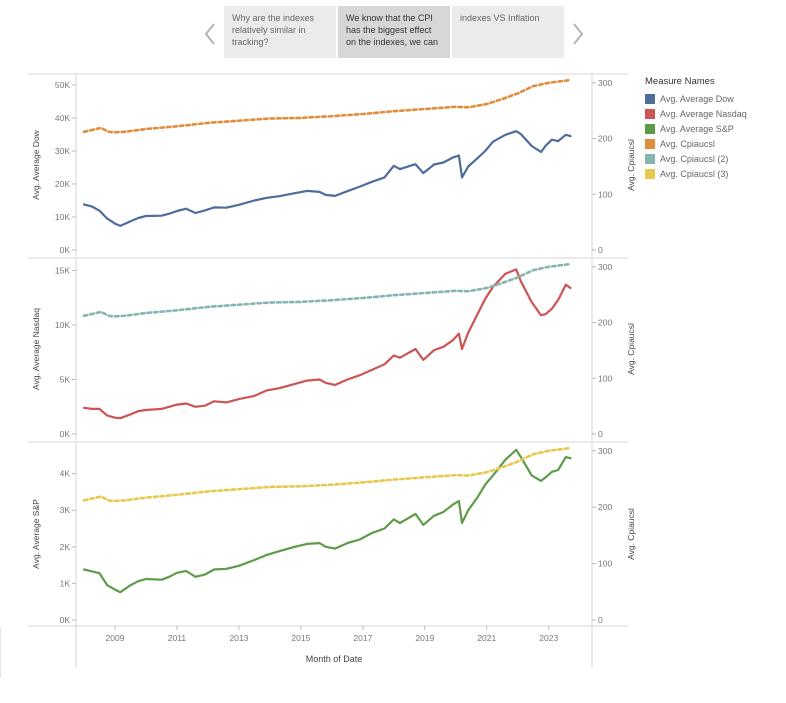 The height and width of the screenshot is (703, 786). What do you see at coordinates (500, 18) in the screenshot?
I see `story-point-text: indexes VS Inflation` at bounding box center [500, 18].